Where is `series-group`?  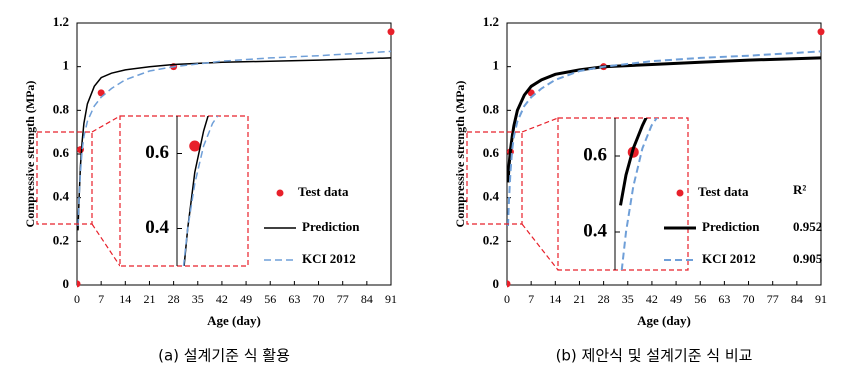 series-group is located at coordinates (683, 157).